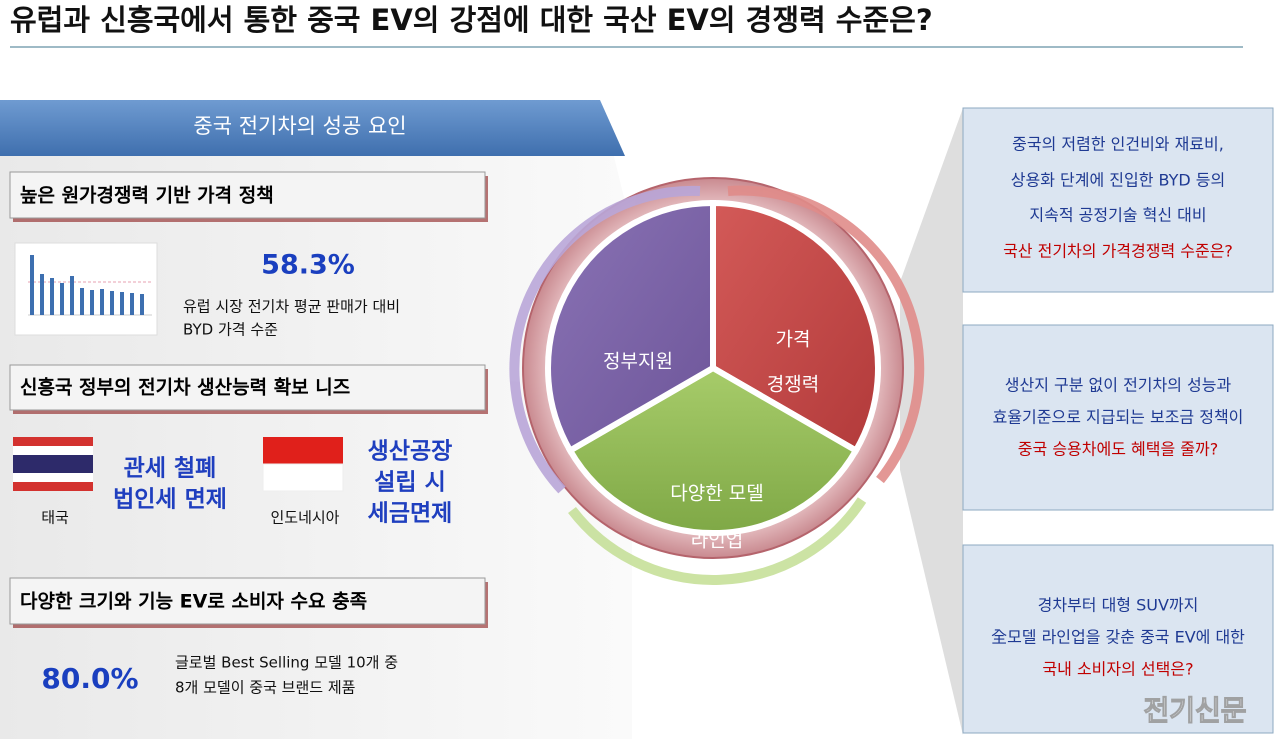 Image resolution: width=1280 pixels, height=739 pixels. I want to click on stat-description: 글로벌 Best Selling 모델 10개 중, so click(286, 663).